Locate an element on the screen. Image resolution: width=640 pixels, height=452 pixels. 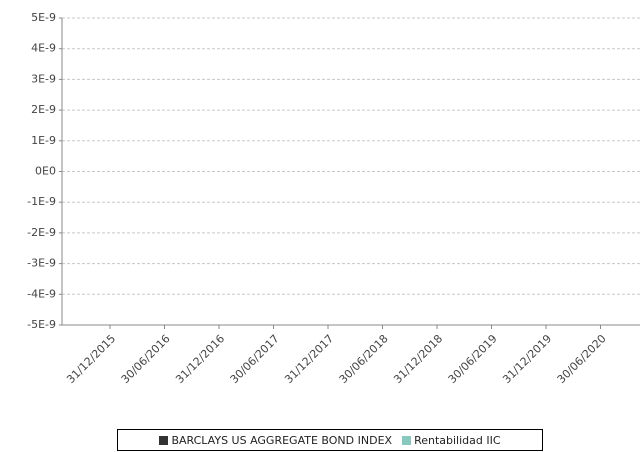
y-tick-label: 2E-9 is located at coordinates (43, 109).